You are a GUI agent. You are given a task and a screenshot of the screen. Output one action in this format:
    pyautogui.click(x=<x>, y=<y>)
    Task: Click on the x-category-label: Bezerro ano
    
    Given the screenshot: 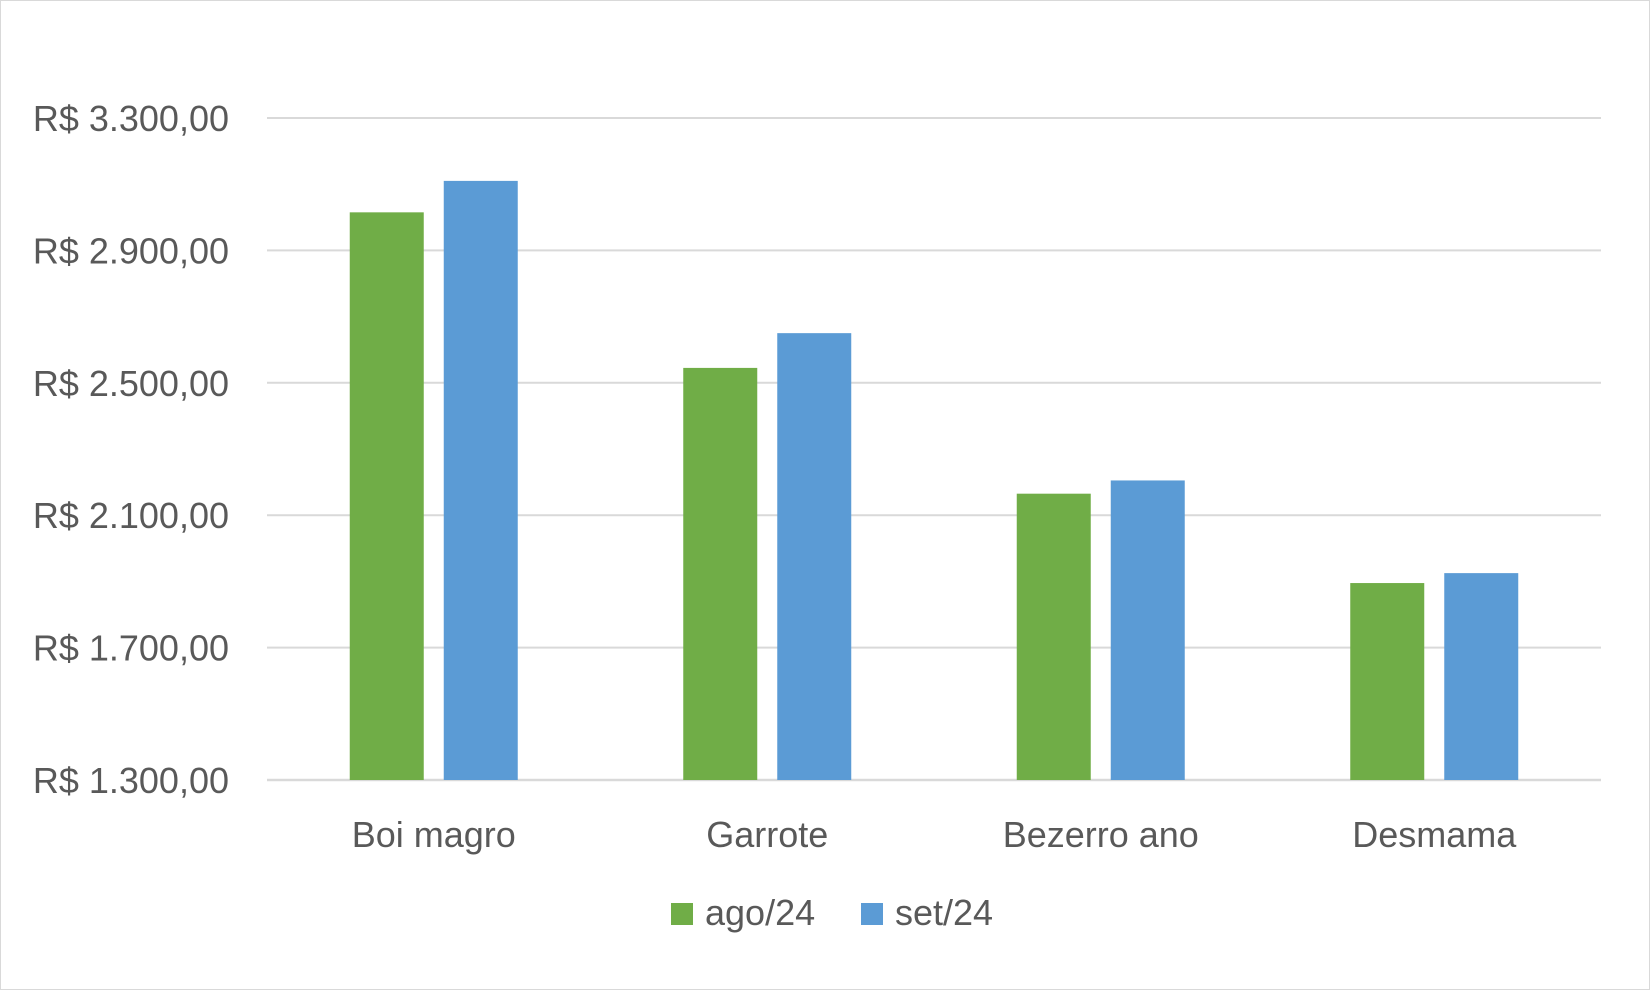 What is the action you would take?
    pyautogui.click(x=1101, y=834)
    